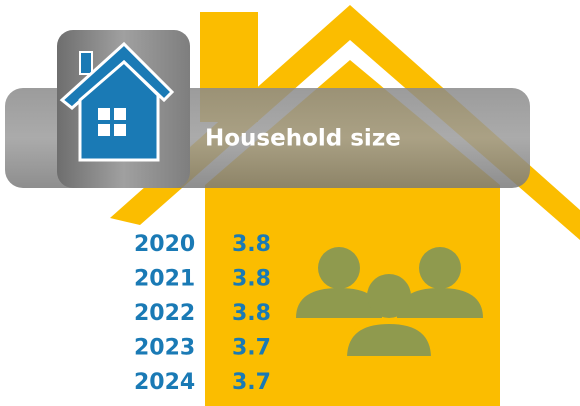 This screenshot has width=580, height=406. What do you see at coordinates (164, 348) in the screenshot?
I see `year-label: 2023` at bounding box center [164, 348].